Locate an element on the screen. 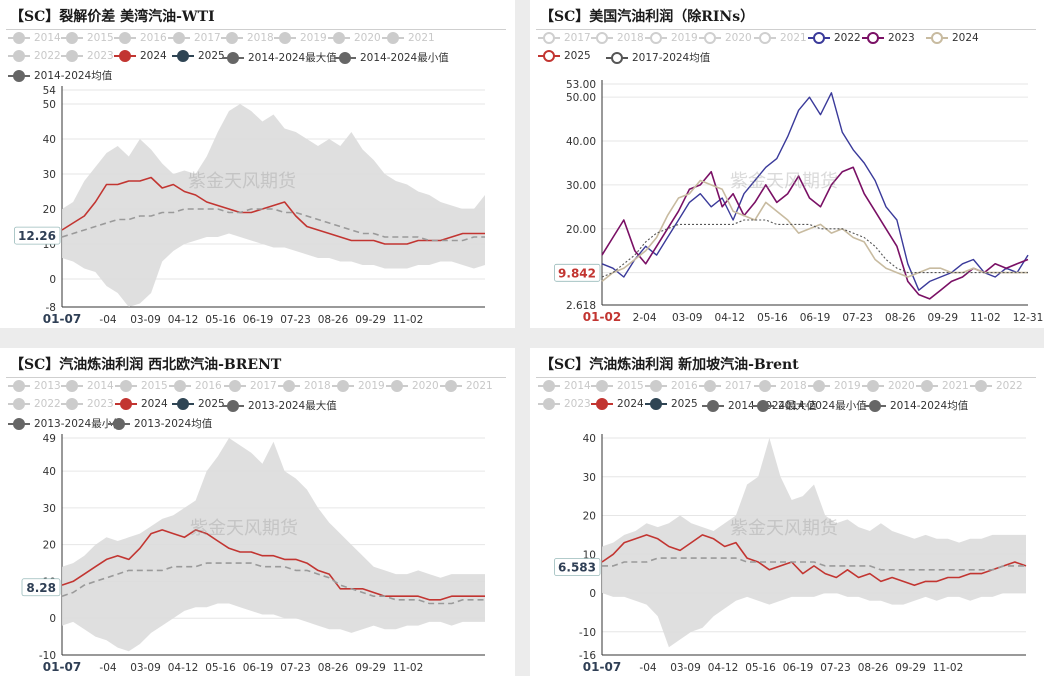 This screenshot has height=676, width=1044. x-tick-label: 03-09 is located at coordinates (687, 318).